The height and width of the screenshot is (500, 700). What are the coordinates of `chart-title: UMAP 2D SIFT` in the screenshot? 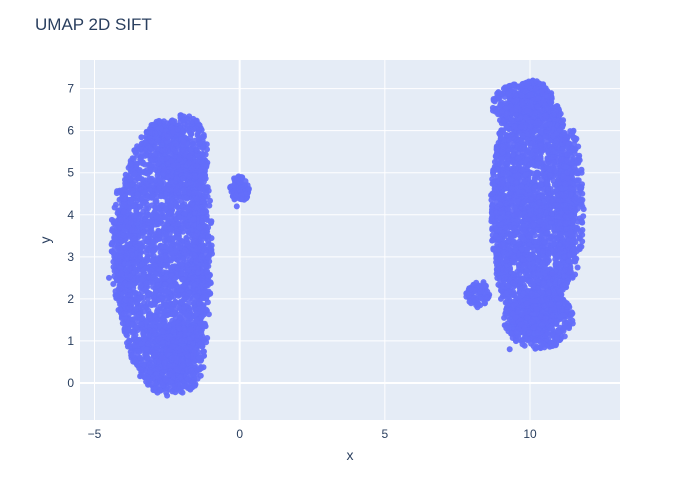 It's located at (93, 24).